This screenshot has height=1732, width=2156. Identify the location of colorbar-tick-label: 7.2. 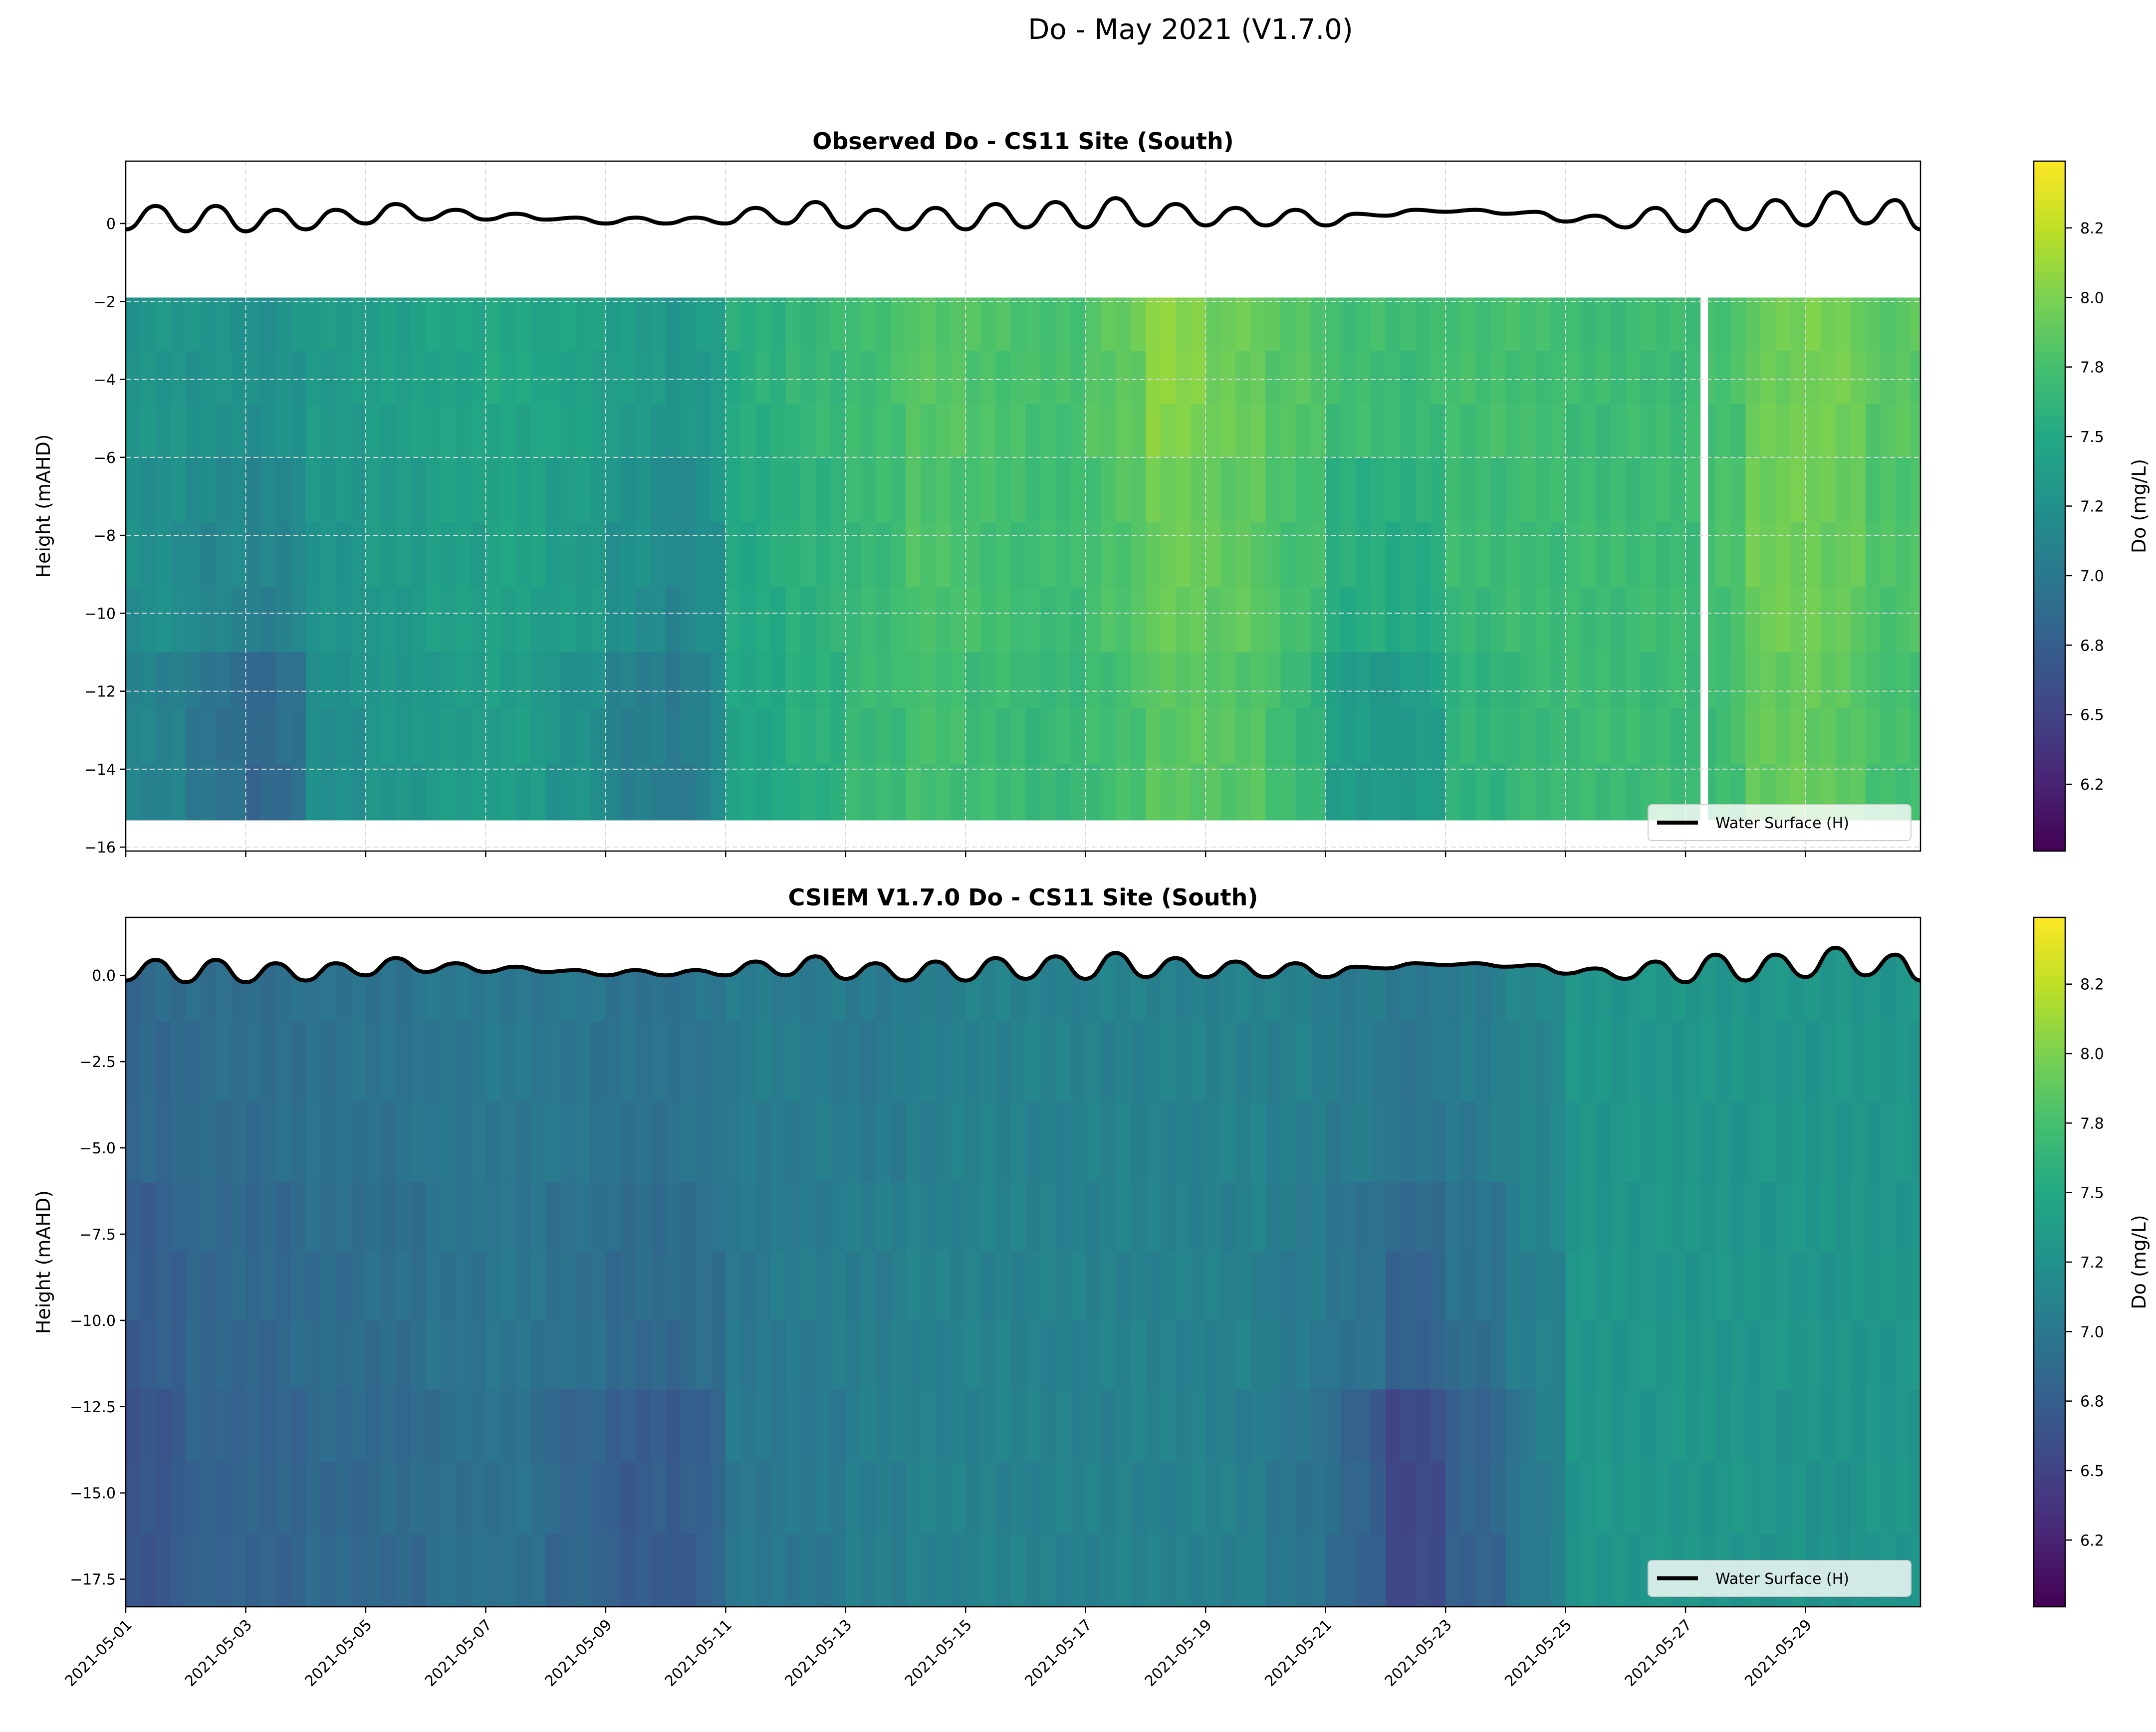
(2092, 1263).